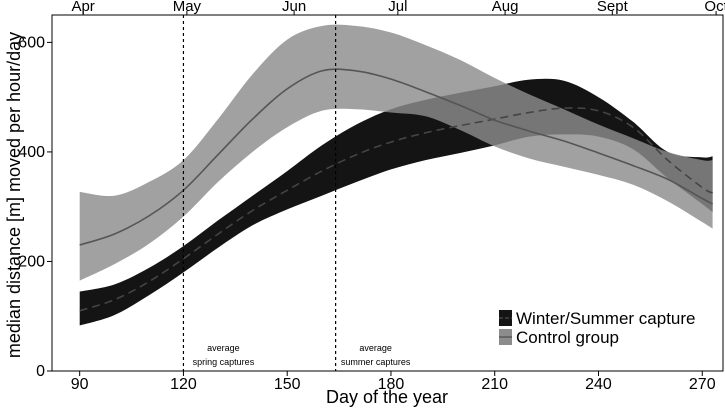 The height and width of the screenshot is (411, 725). I want to click on month-label-apr: Apr, so click(82, 7).